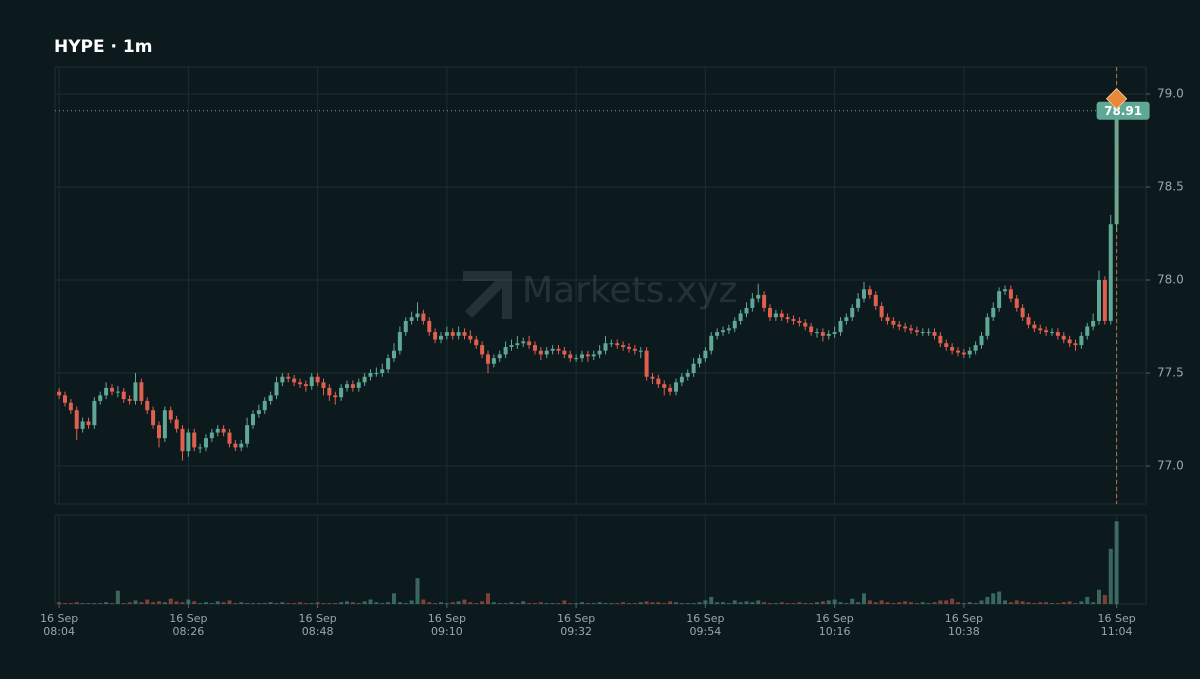  I want to click on x-tick-label: 10:16, so click(835, 631).